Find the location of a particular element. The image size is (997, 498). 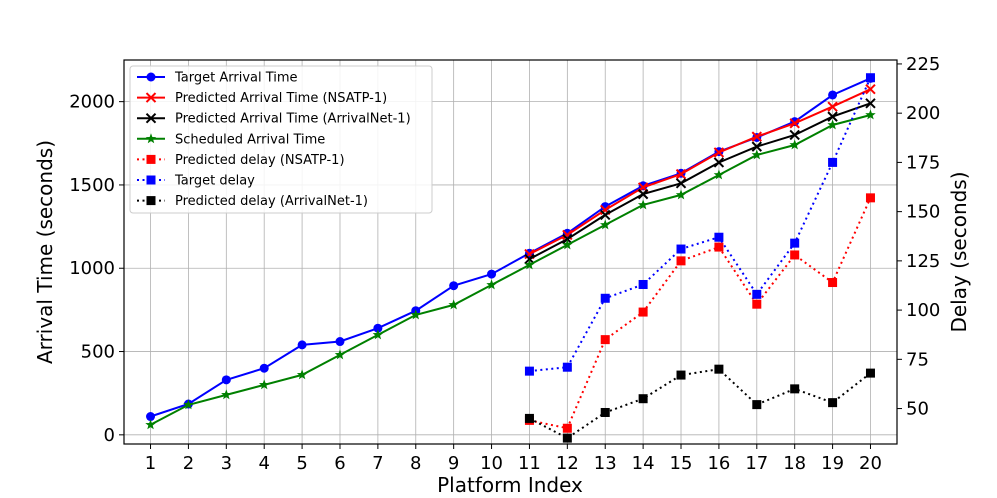

legend-box is located at coordinates (281, 139).